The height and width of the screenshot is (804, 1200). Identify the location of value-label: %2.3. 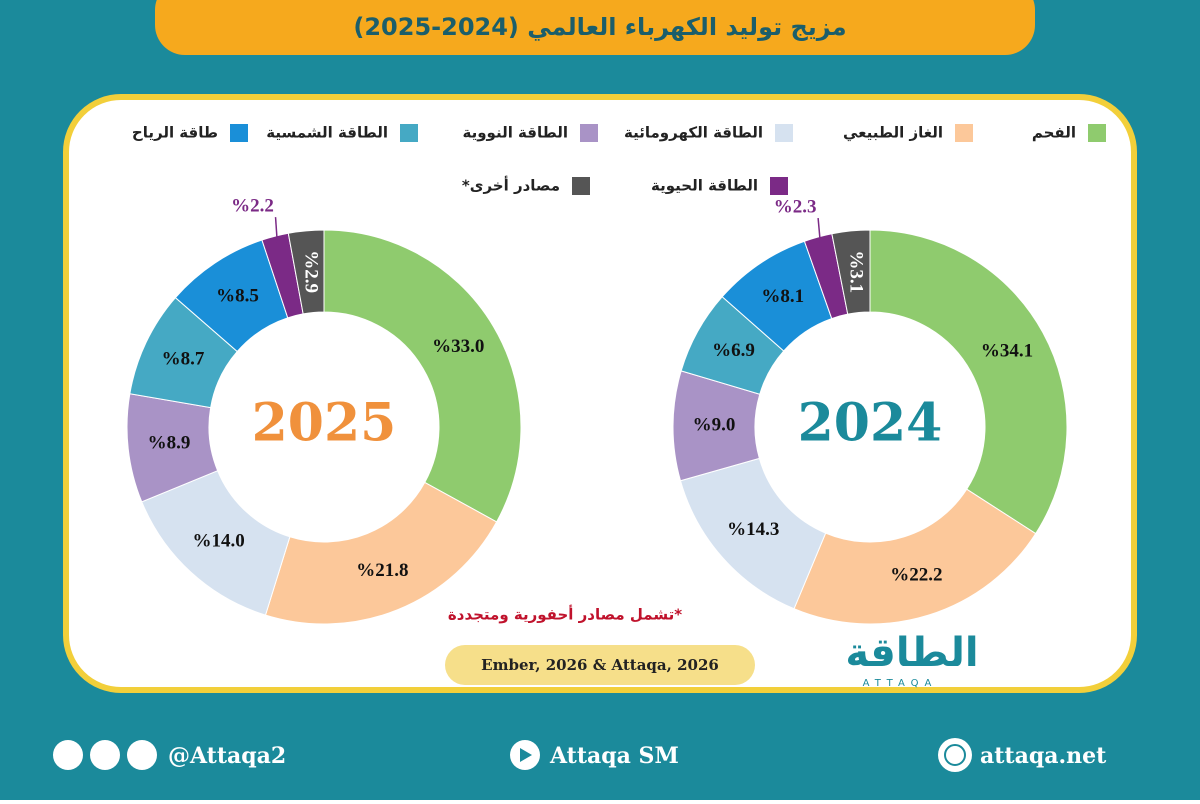
(795, 206).